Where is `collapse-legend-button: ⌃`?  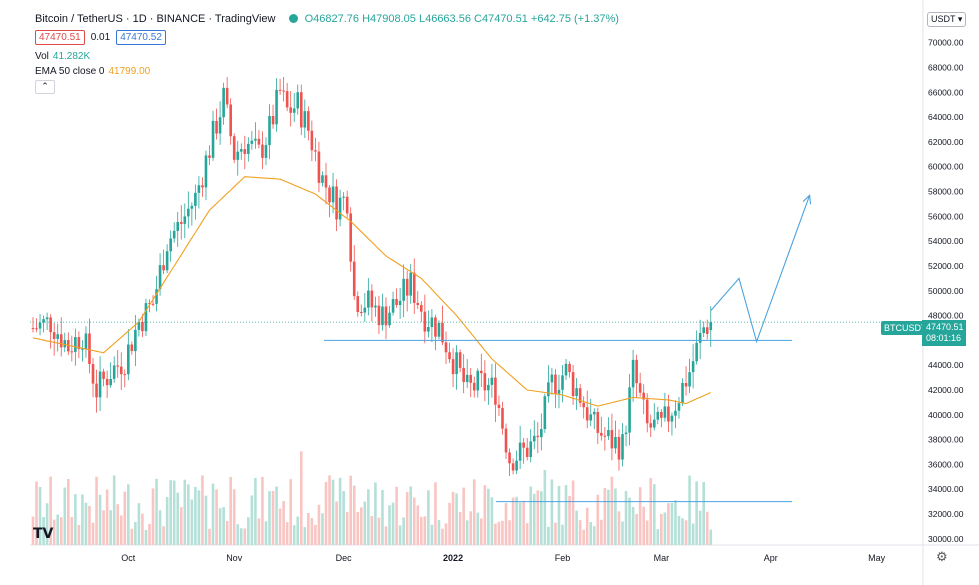 collapse-legend-button: ⌃ is located at coordinates (45, 87).